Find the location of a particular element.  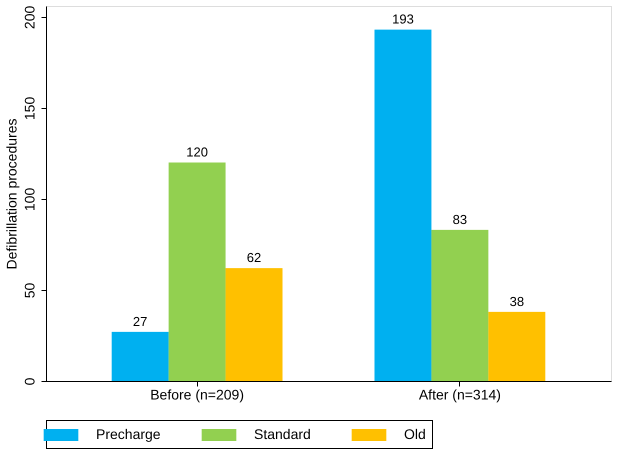

y-tick-label: 100 is located at coordinates (30, 200).